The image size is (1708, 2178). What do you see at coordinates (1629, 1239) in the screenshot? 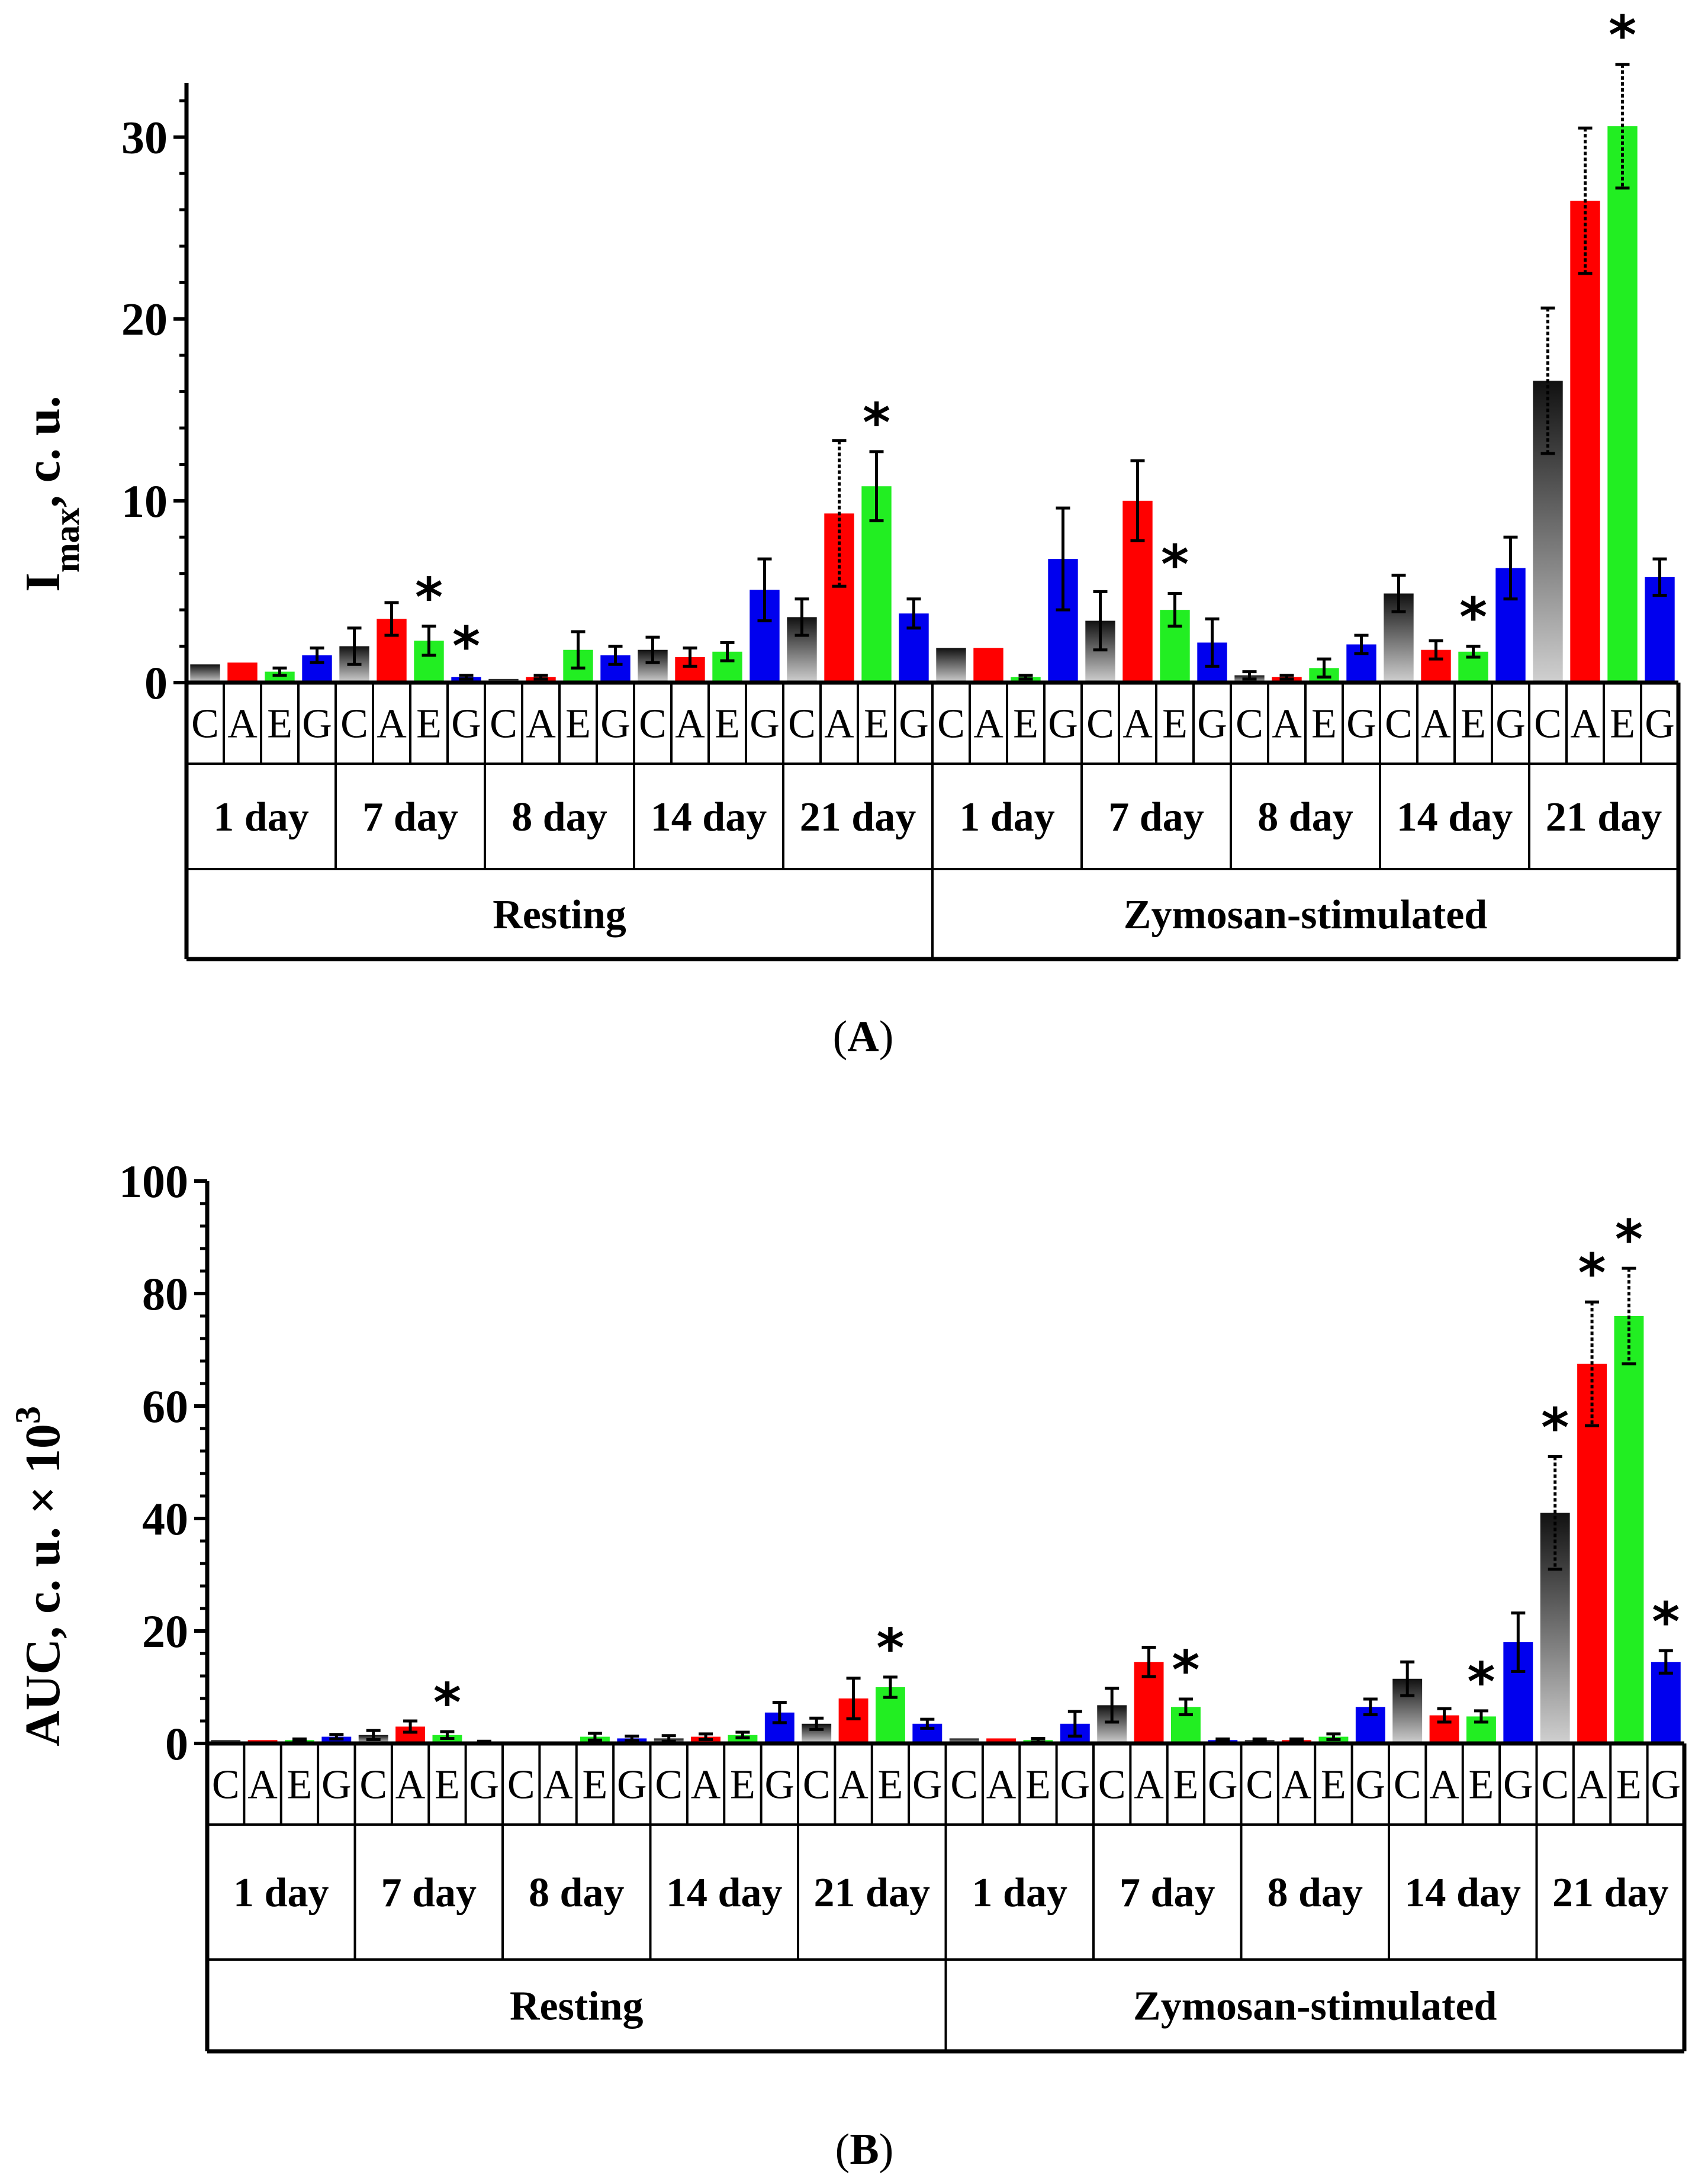
I see `significance-star-38: *` at bounding box center [1629, 1239].